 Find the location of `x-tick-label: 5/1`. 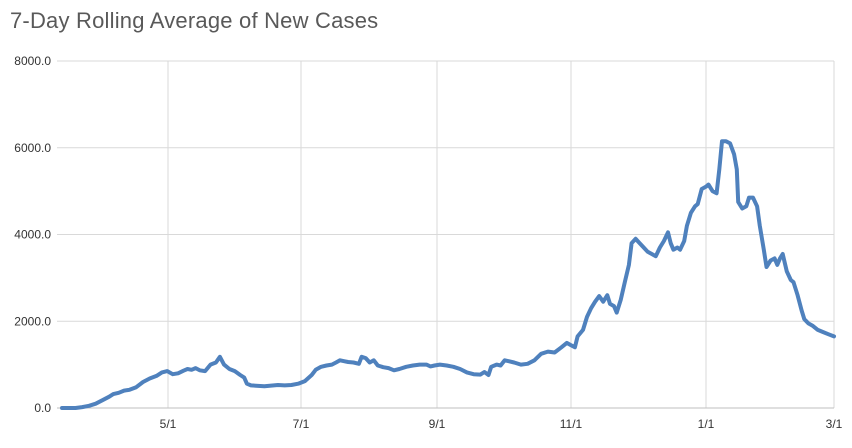

x-tick-label: 5/1 is located at coordinates (168, 424).